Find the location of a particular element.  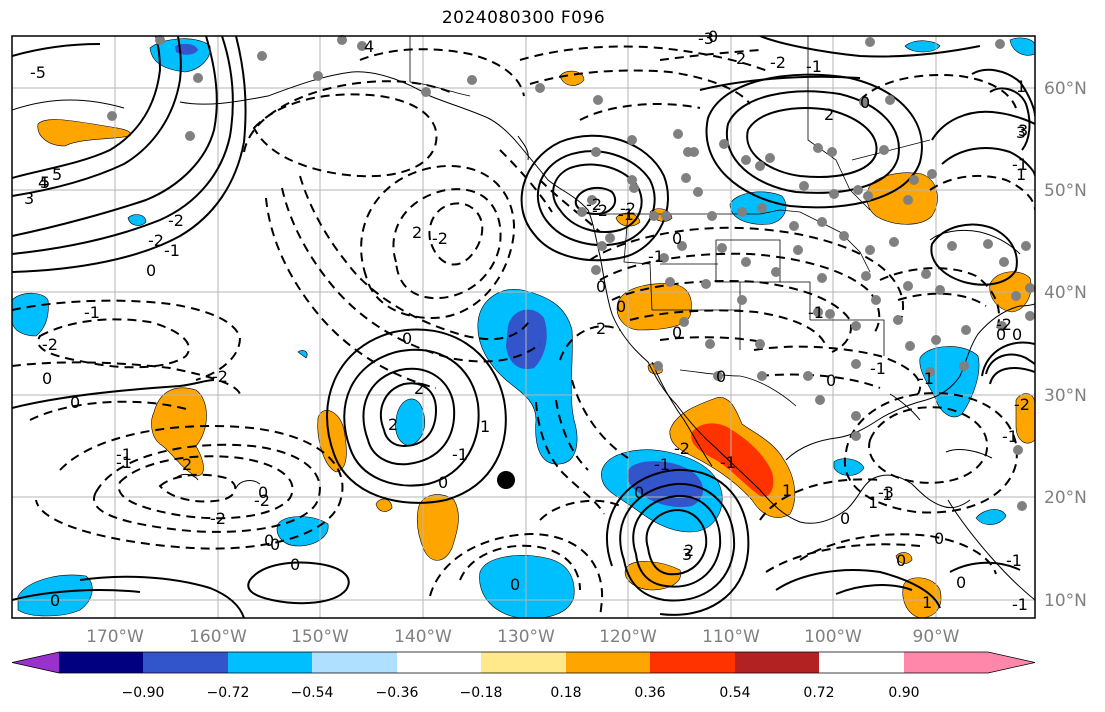

lat-label: 10°N is located at coordinates (1065, 601).